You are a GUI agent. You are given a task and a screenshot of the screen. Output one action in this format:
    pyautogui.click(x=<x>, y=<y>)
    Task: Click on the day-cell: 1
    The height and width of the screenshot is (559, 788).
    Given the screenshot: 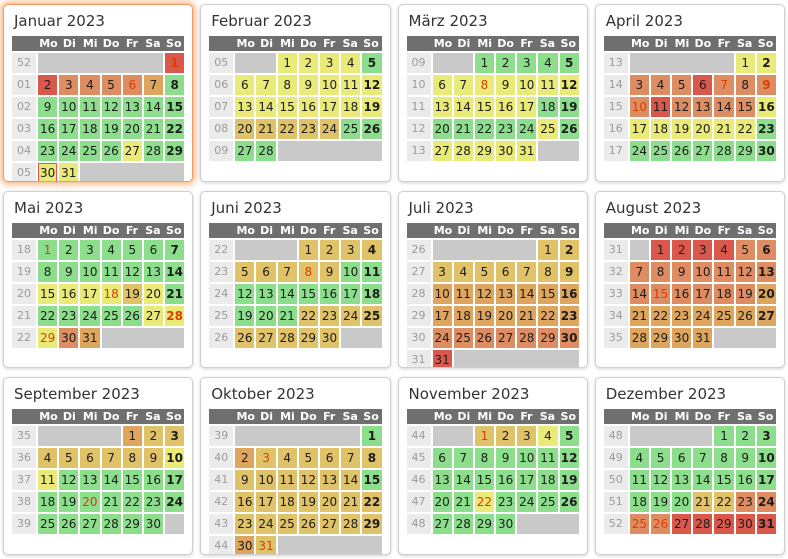 What is the action you would take?
    pyautogui.click(x=372, y=436)
    